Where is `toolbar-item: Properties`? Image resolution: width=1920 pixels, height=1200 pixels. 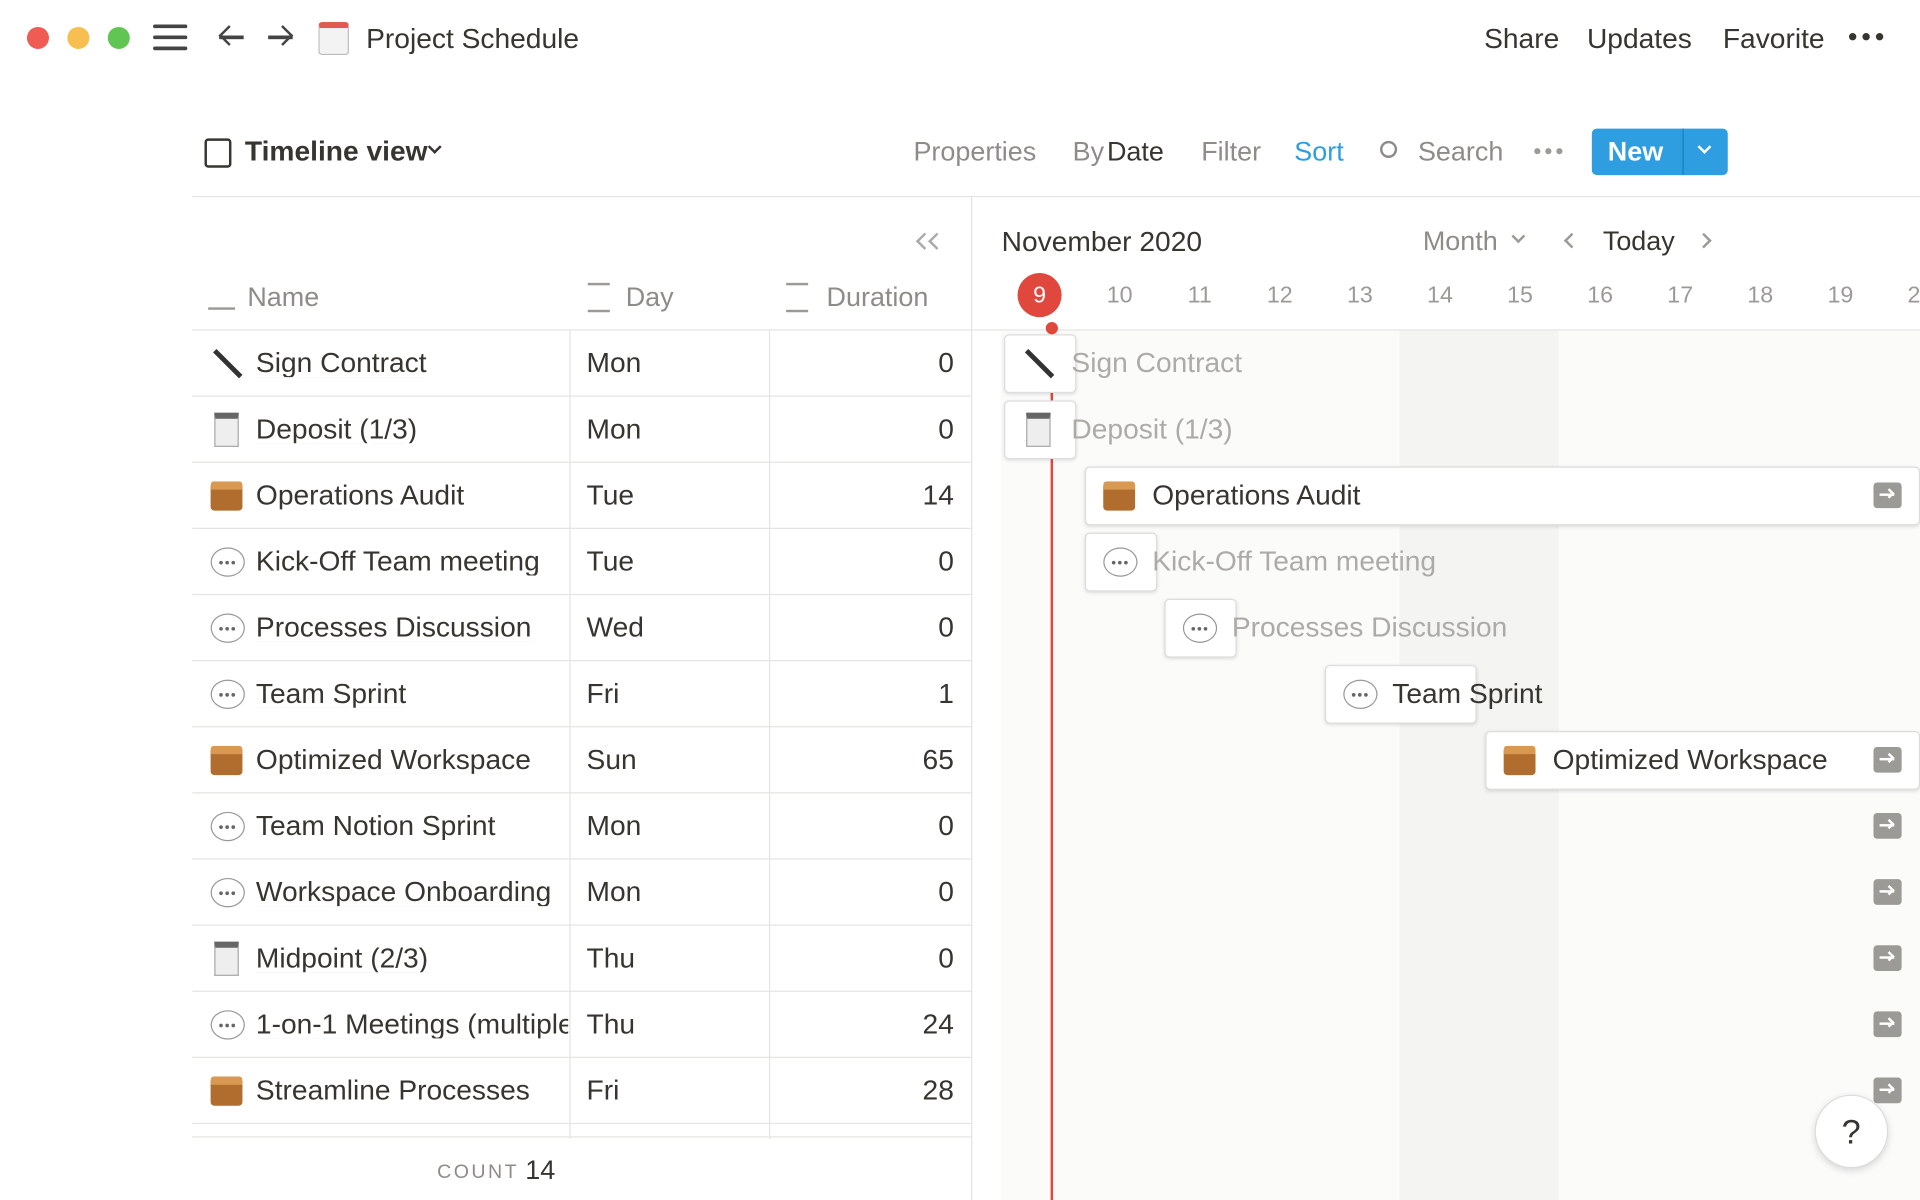
toolbar-item: Properties is located at coordinates (975, 151).